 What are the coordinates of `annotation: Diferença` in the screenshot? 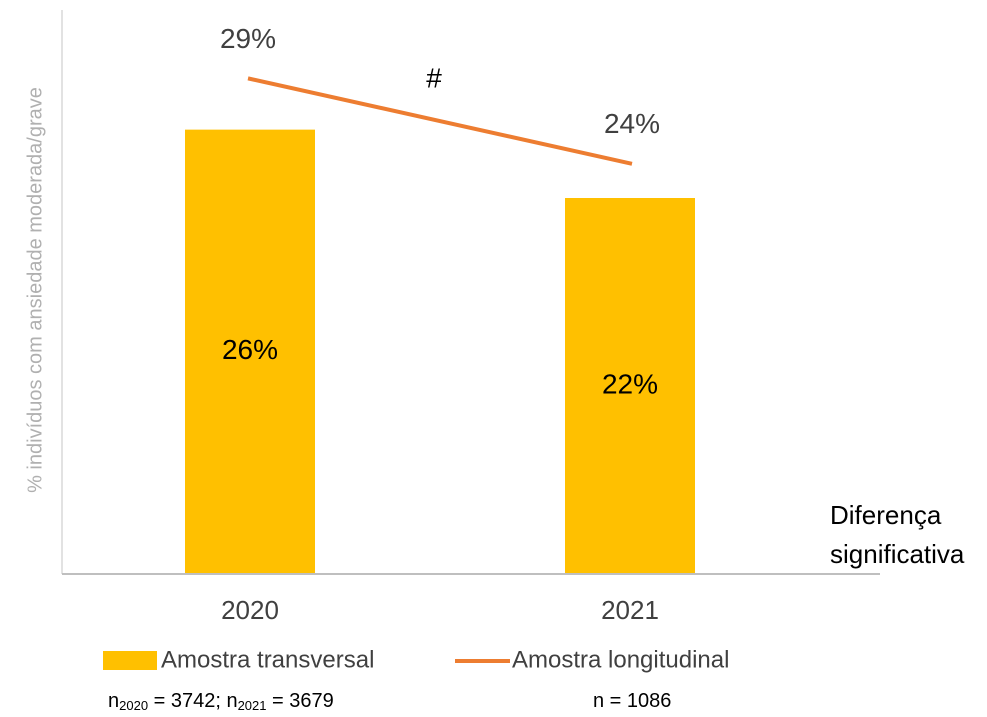 It's located at (886, 515).